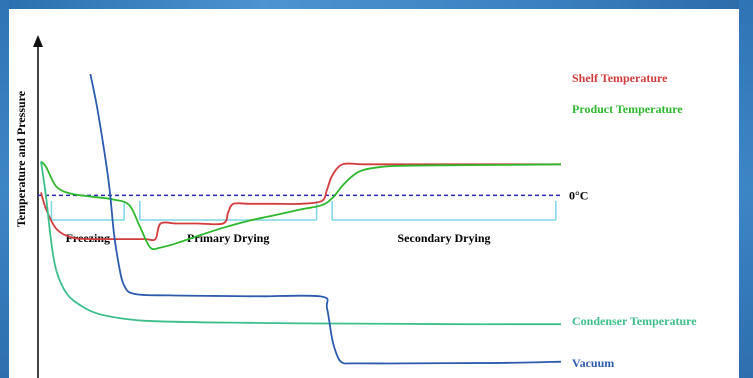 This screenshot has width=753, height=378. What do you see at coordinates (228, 238) in the screenshot?
I see `phase-label: Primary Drying` at bounding box center [228, 238].